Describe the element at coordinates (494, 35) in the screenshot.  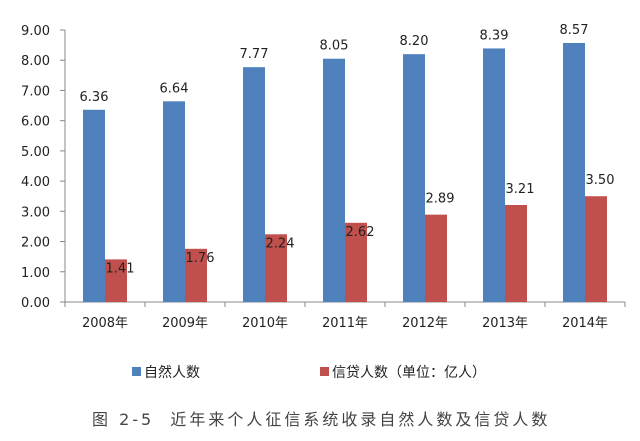
I see `data-label: 8.39` at that location.